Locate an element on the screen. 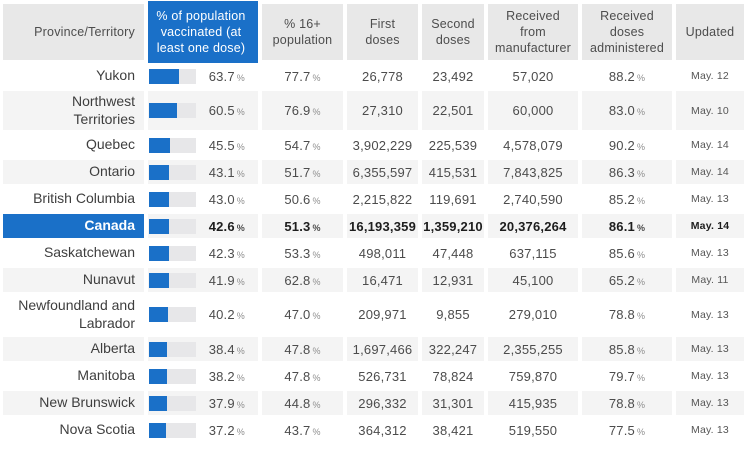  doses-administered-cell: 65.2% is located at coordinates (627, 280).